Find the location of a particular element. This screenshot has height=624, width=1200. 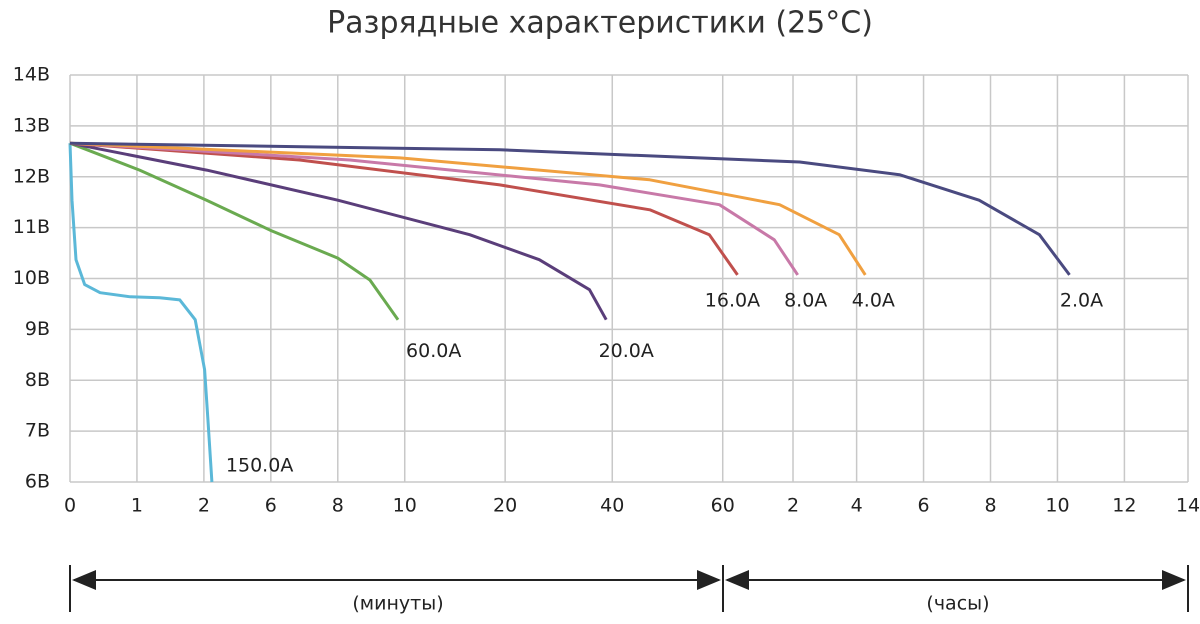

x-tick-label: 40 is located at coordinates (612, 506).